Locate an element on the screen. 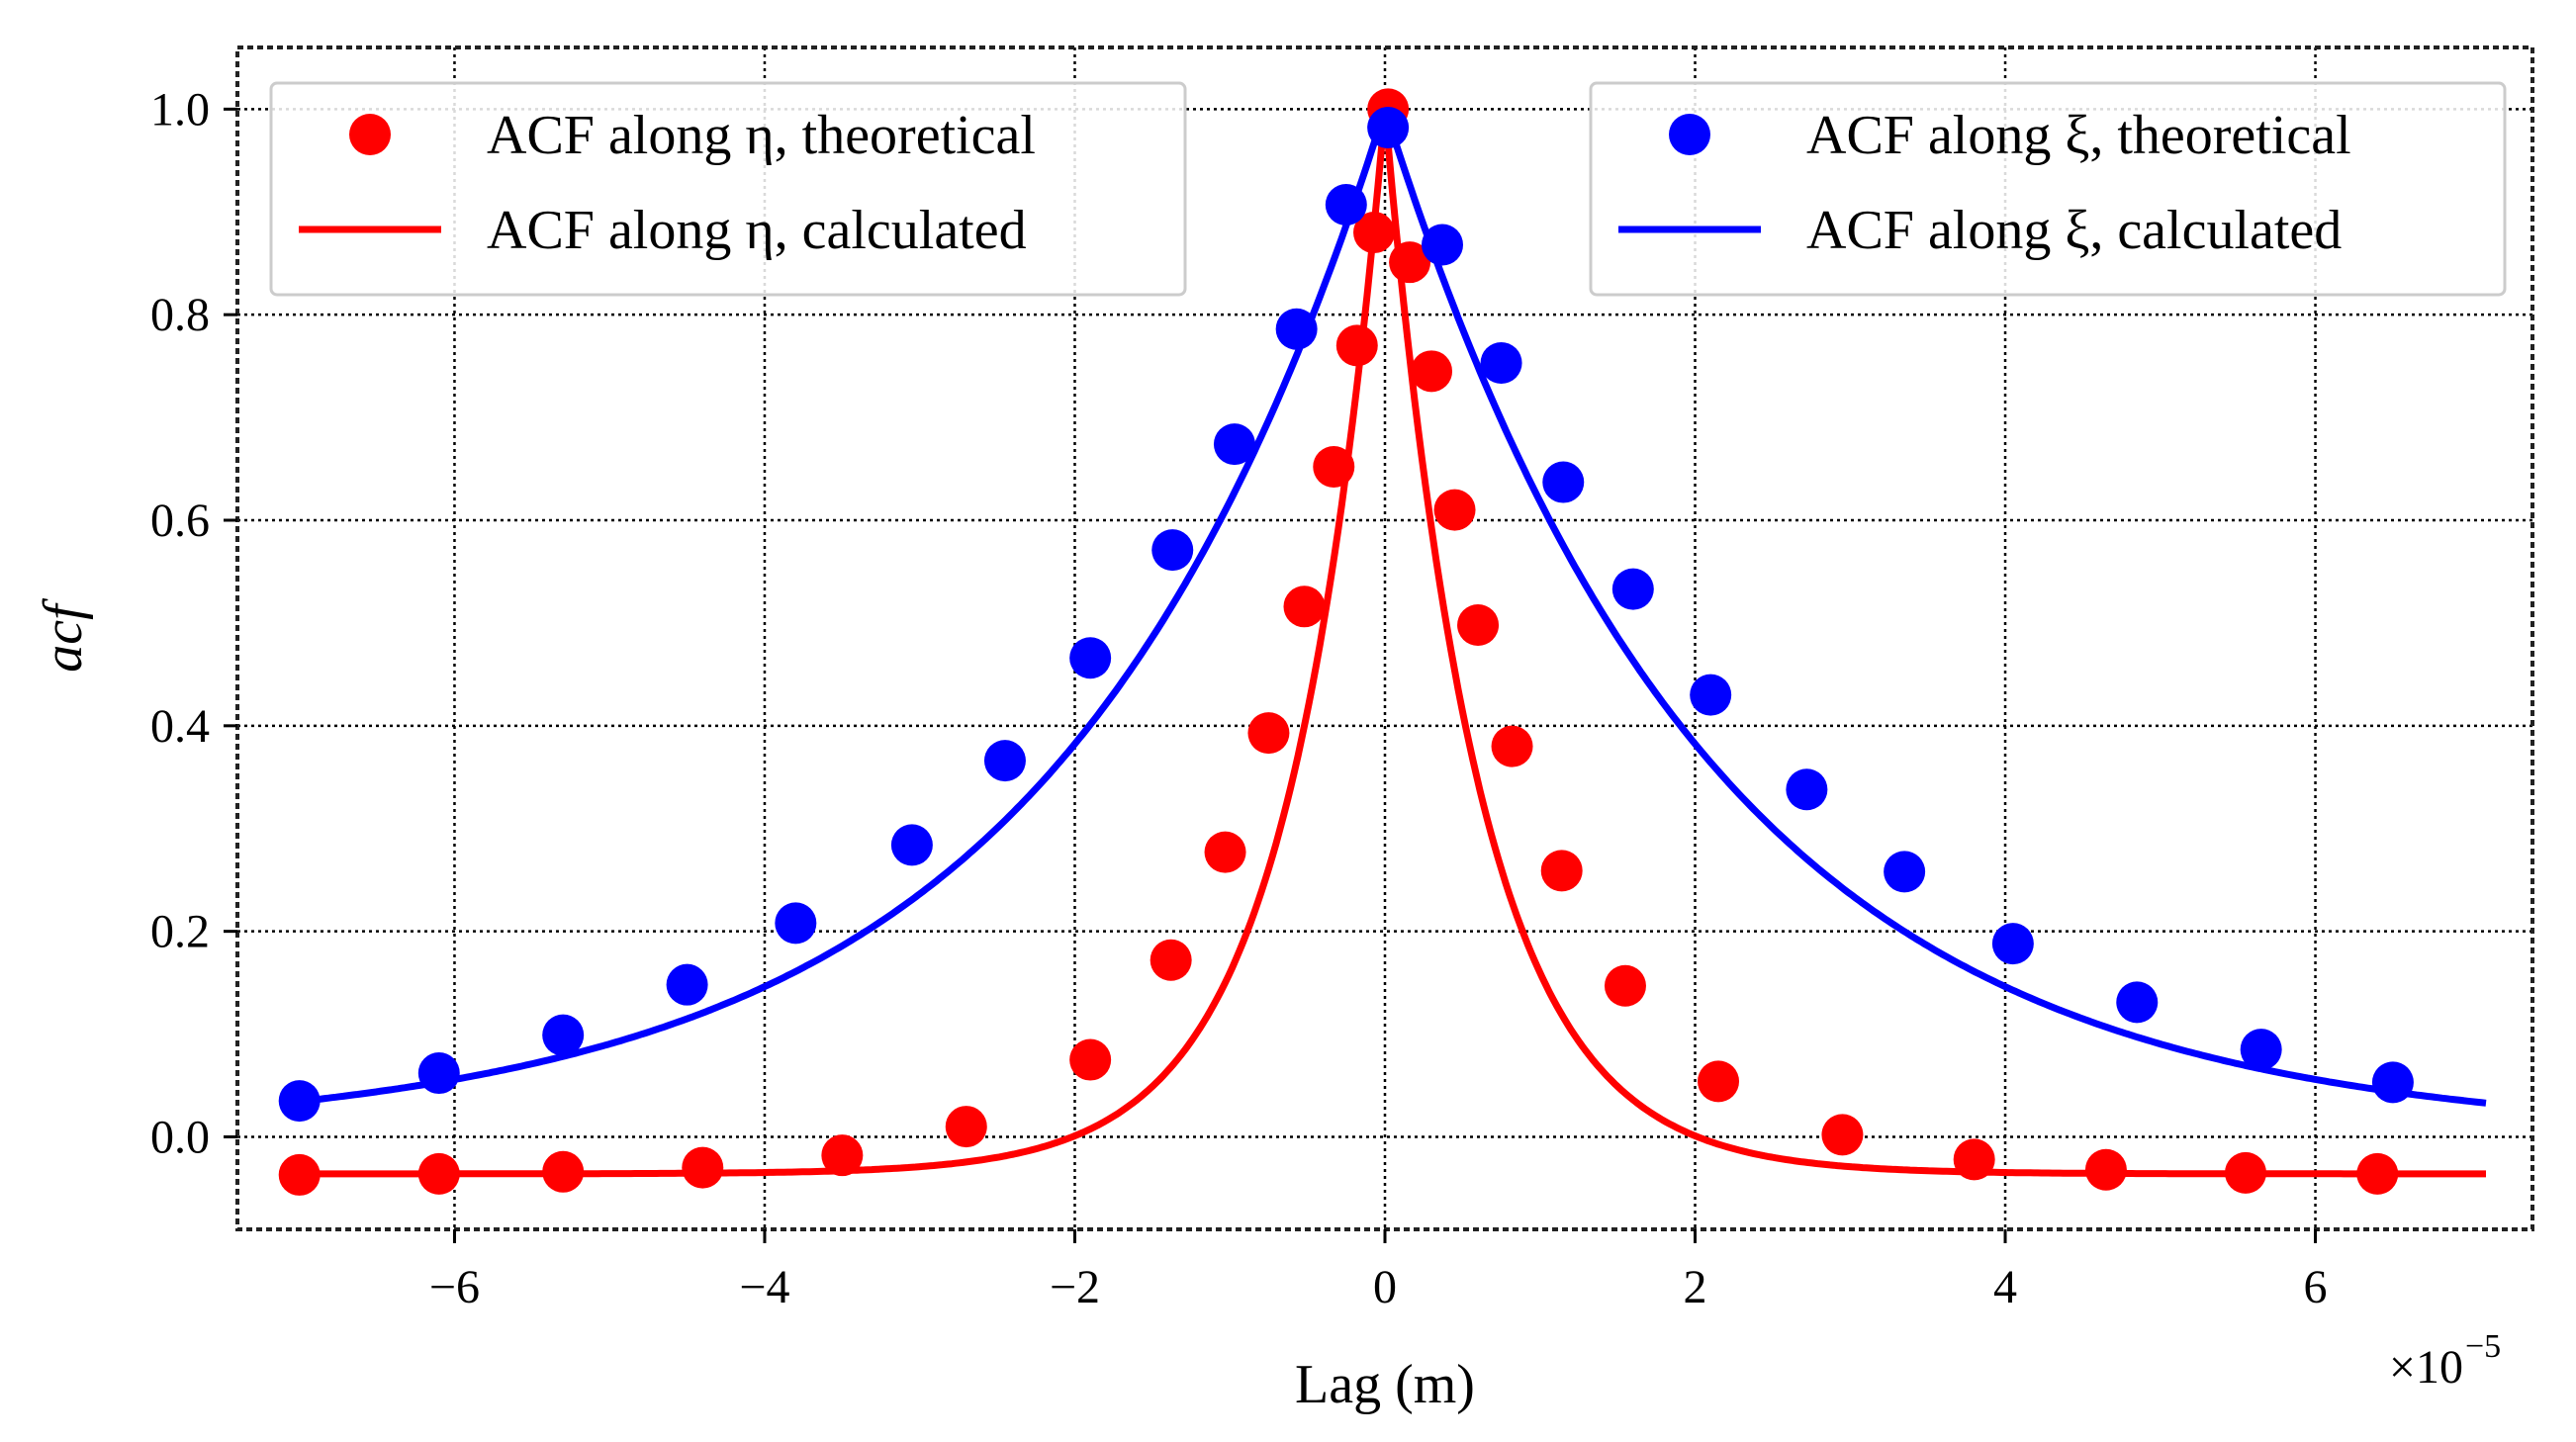  x-scale-base: ×10 is located at coordinates (2426, 1367).